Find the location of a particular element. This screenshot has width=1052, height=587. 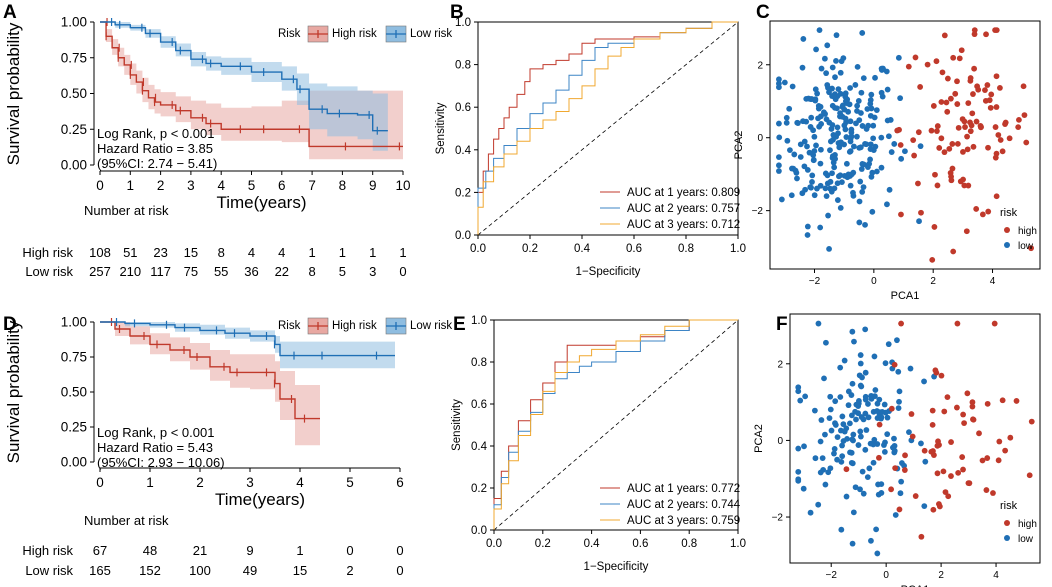

legend-key-mark-A is located at coordinates (318, 34).